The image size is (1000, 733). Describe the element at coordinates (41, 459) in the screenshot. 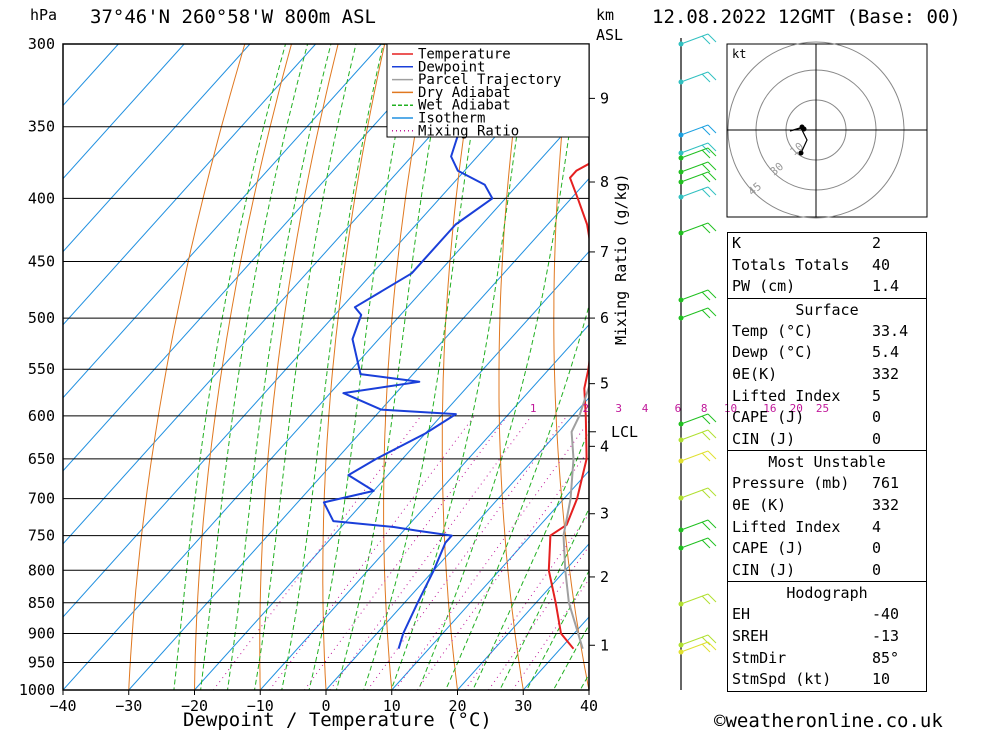

I see `y-tick-label: 650` at that location.